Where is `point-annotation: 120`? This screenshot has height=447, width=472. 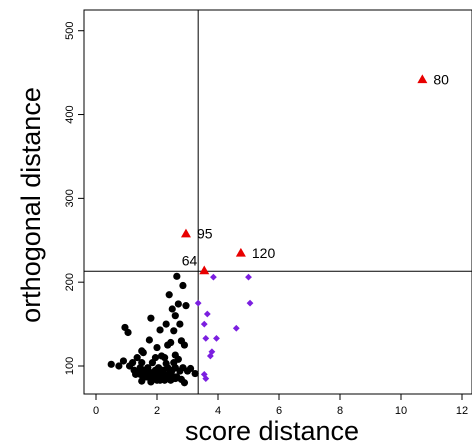 point-annotation: 120 is located at coordinates (264, 253).